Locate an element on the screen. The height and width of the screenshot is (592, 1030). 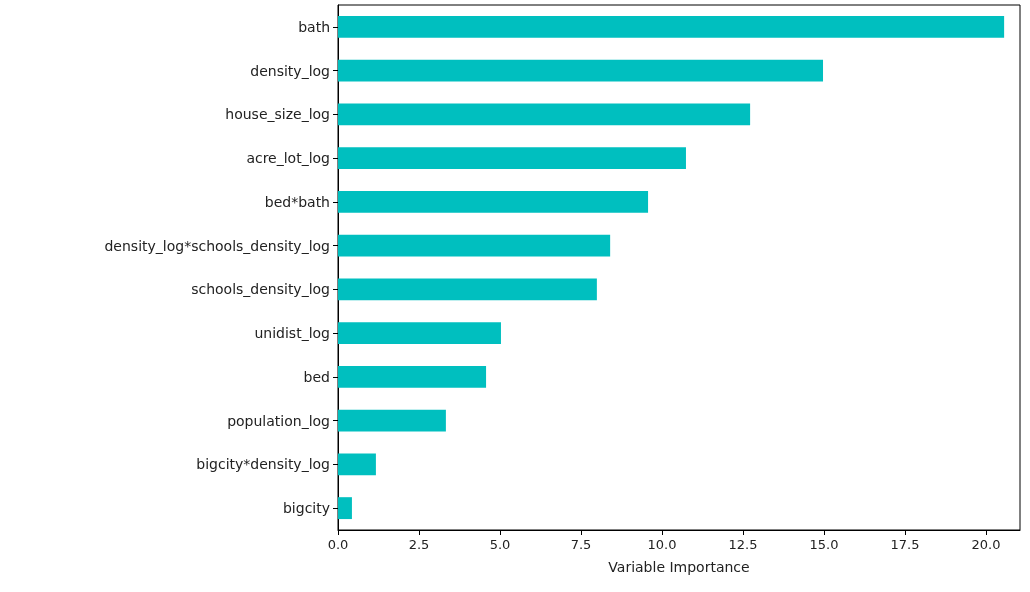
y-tick-label: population_log is located at coordinates (278, 420).